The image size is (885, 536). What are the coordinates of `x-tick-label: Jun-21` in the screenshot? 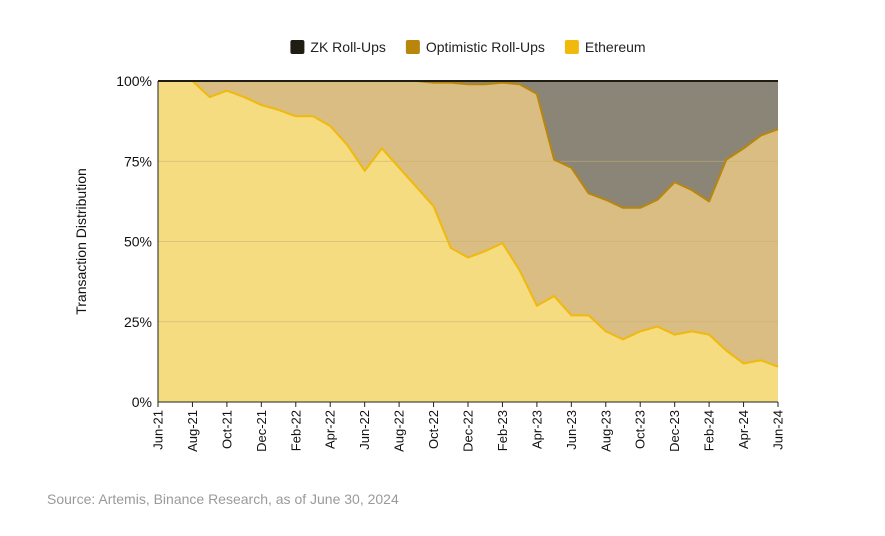 It's located at (158, 430).